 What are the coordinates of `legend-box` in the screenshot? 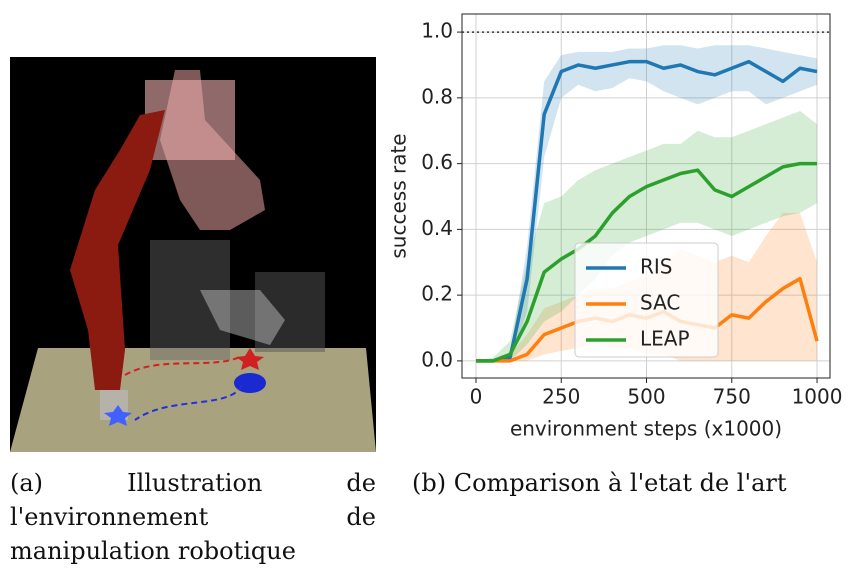 It's located at (646, 300).